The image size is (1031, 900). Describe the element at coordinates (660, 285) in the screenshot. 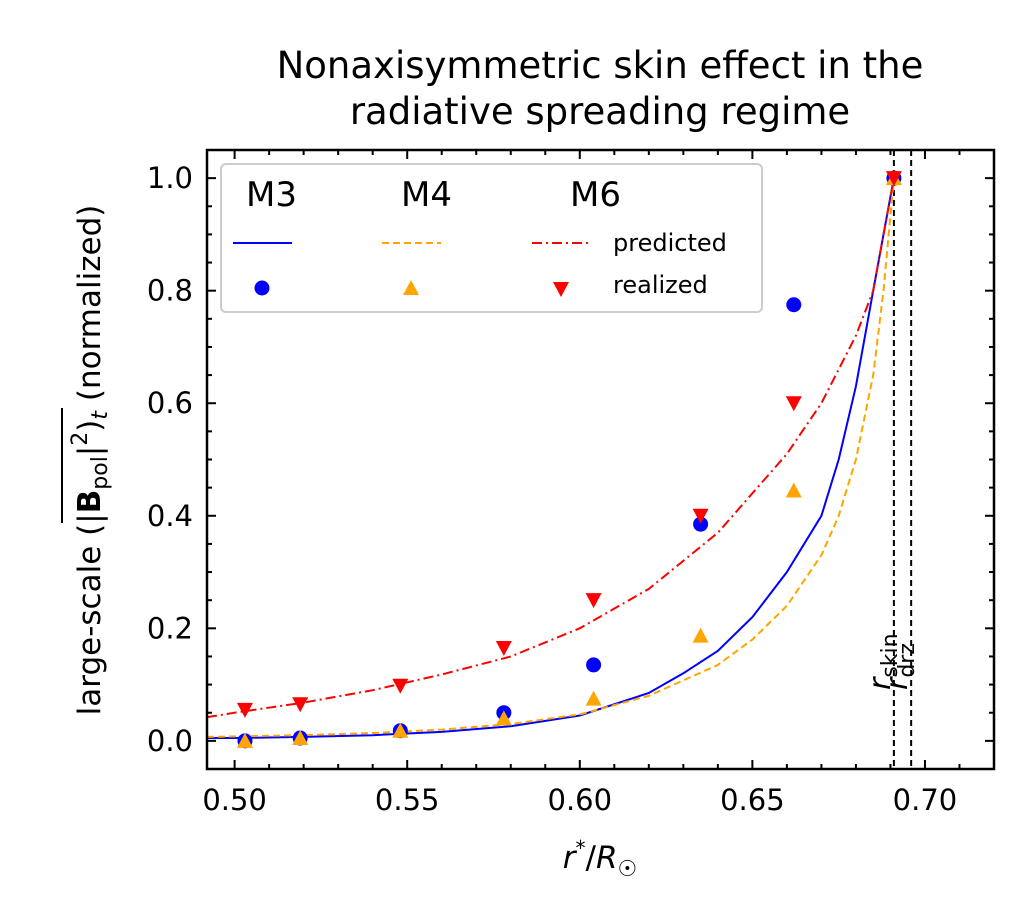

I see `legend-label-realized: realized` at that location.